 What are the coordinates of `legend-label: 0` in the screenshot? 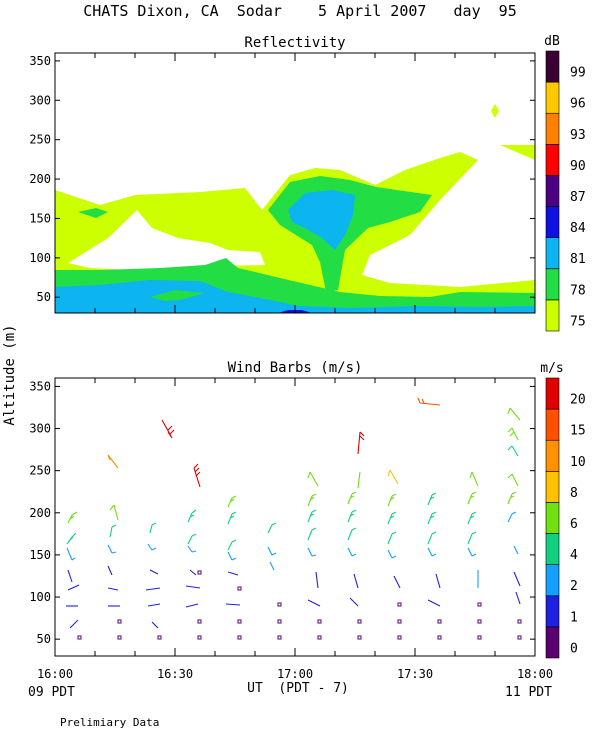 It's located at (574, 648).